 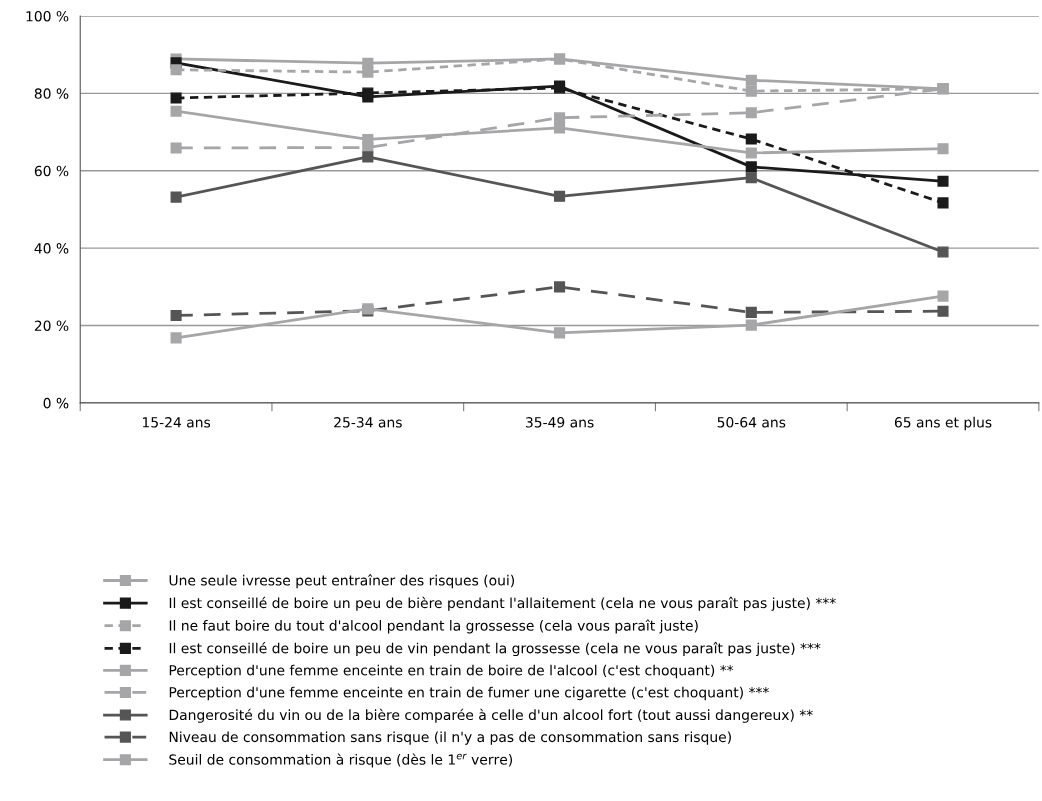 What do you see at coordinates (943, 423) in the screenshot?
I see `x-tick-label: 65 ans et plus` at bounding box center [943, 423].